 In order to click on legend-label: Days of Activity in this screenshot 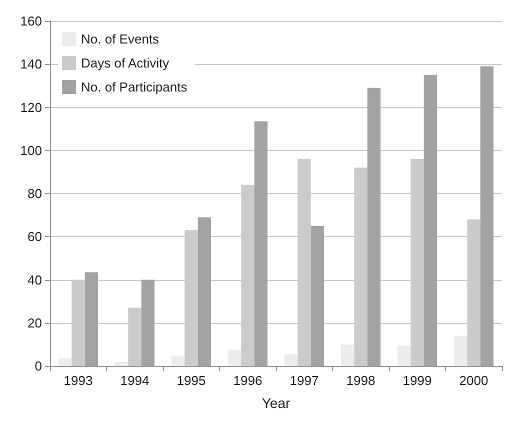, I will do `click(125, 63)`.